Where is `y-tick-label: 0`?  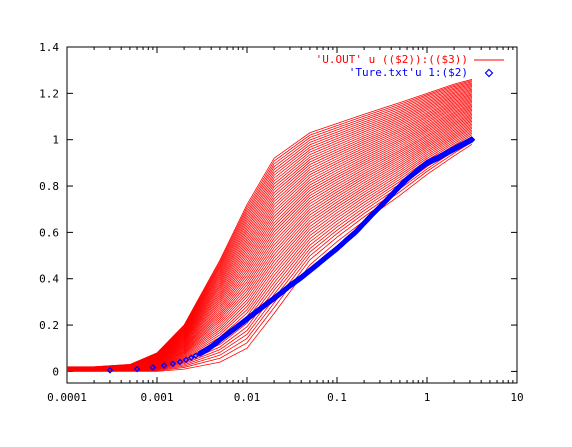 y-tick-label: 0 is located at coordinates (55, 371).